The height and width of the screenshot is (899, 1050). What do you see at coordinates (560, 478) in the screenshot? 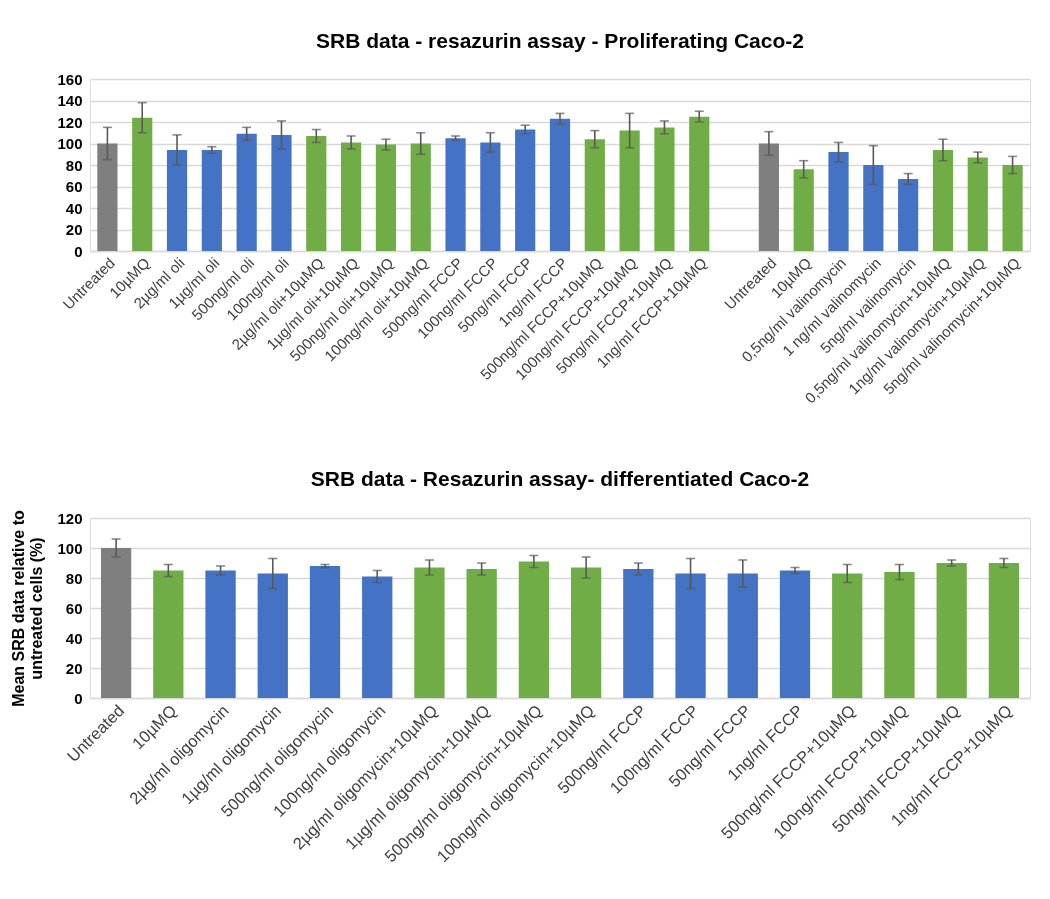
I see `chart-title: SRB data - Resazurin assay- differentiated Caco-2` at bounding box center [560, 478].